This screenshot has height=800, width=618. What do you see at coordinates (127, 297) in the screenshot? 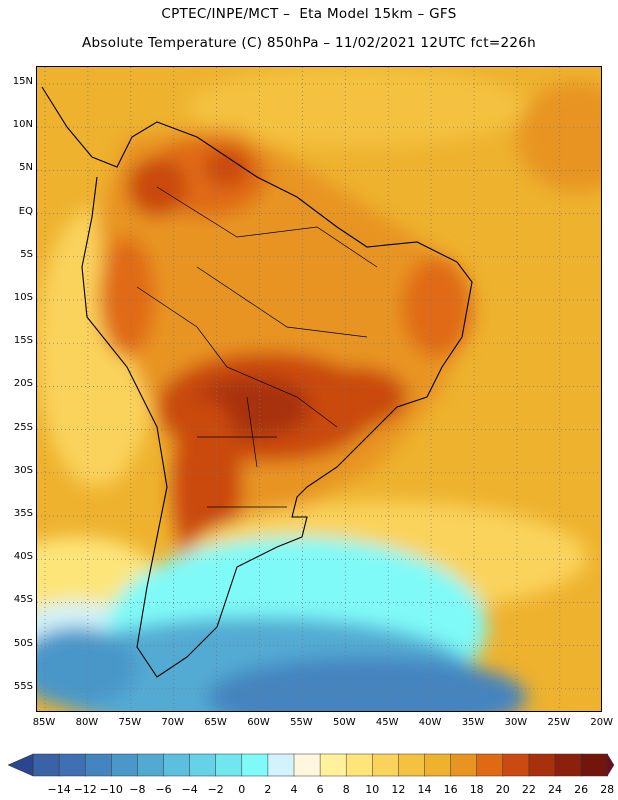
I see `hot-region-peru` at bounding box center [127, 297].